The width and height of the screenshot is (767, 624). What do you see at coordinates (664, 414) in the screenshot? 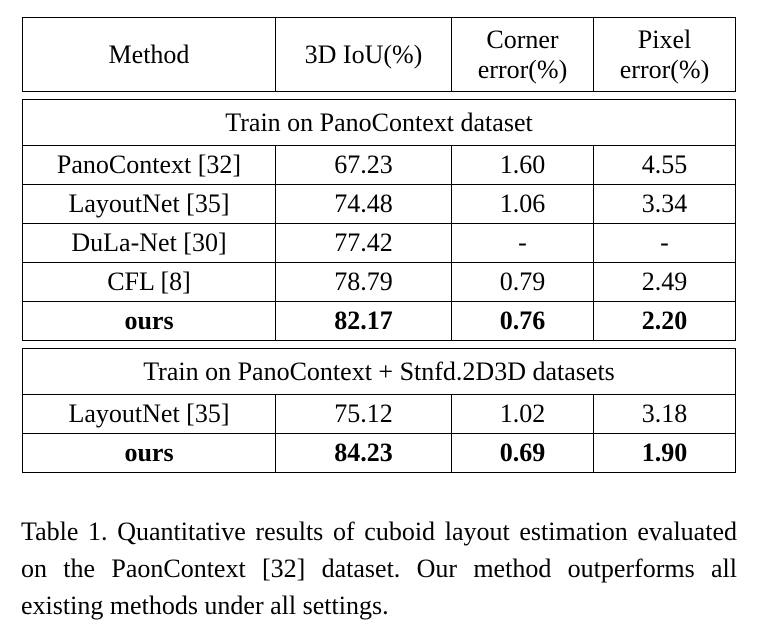
I see `cell-pixel: 3.18` at bounding box center [664, 414].